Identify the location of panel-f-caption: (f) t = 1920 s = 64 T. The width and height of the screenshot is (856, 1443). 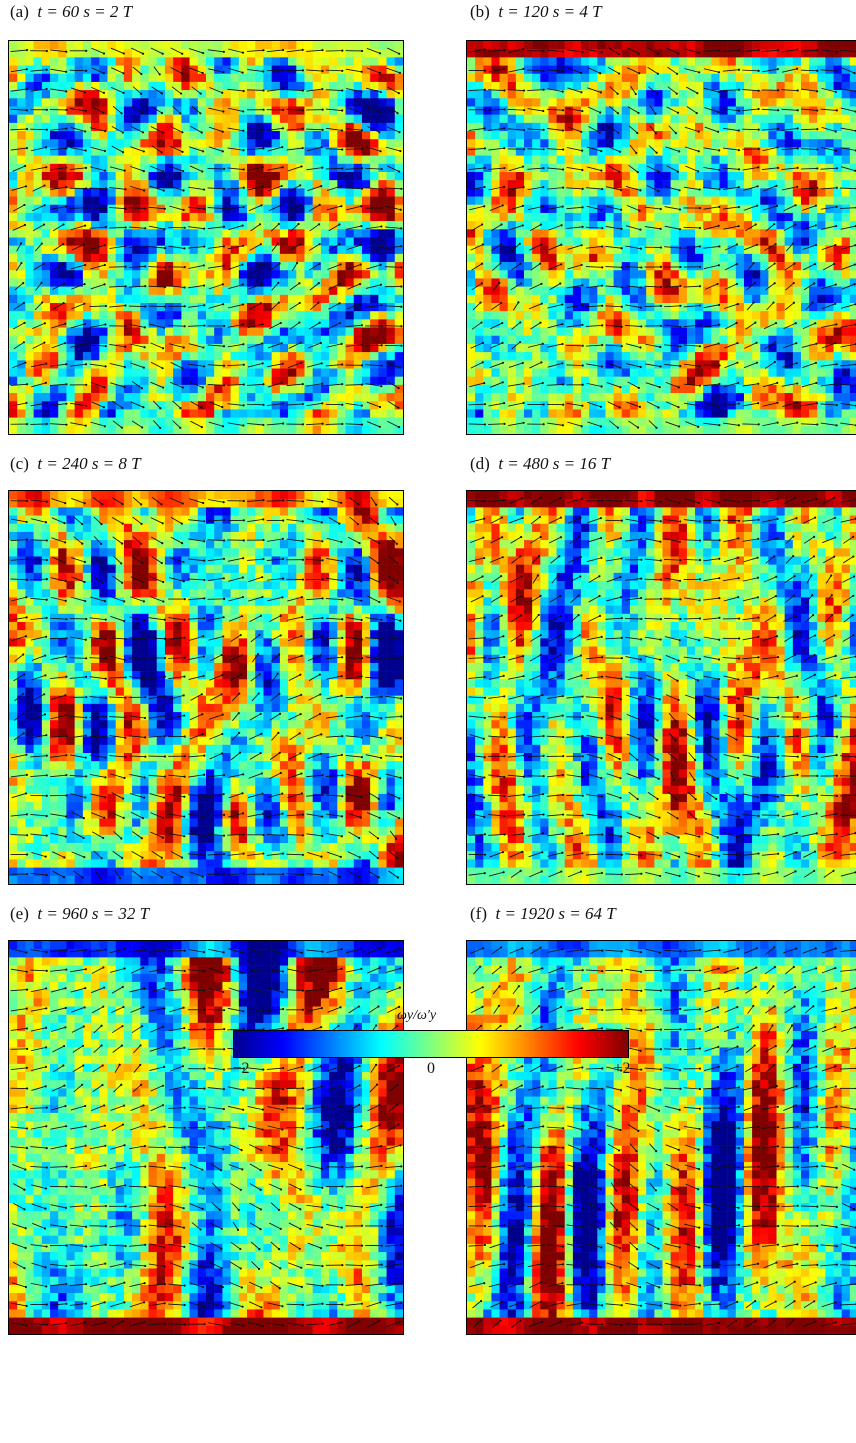
(543, 913).